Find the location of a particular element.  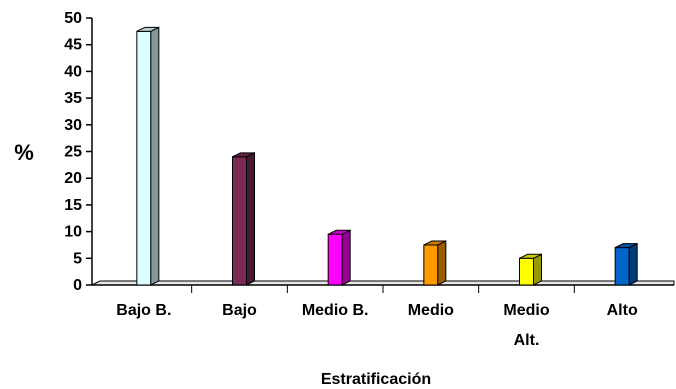

bar-bajo-b is located at coordinates (148, 156).